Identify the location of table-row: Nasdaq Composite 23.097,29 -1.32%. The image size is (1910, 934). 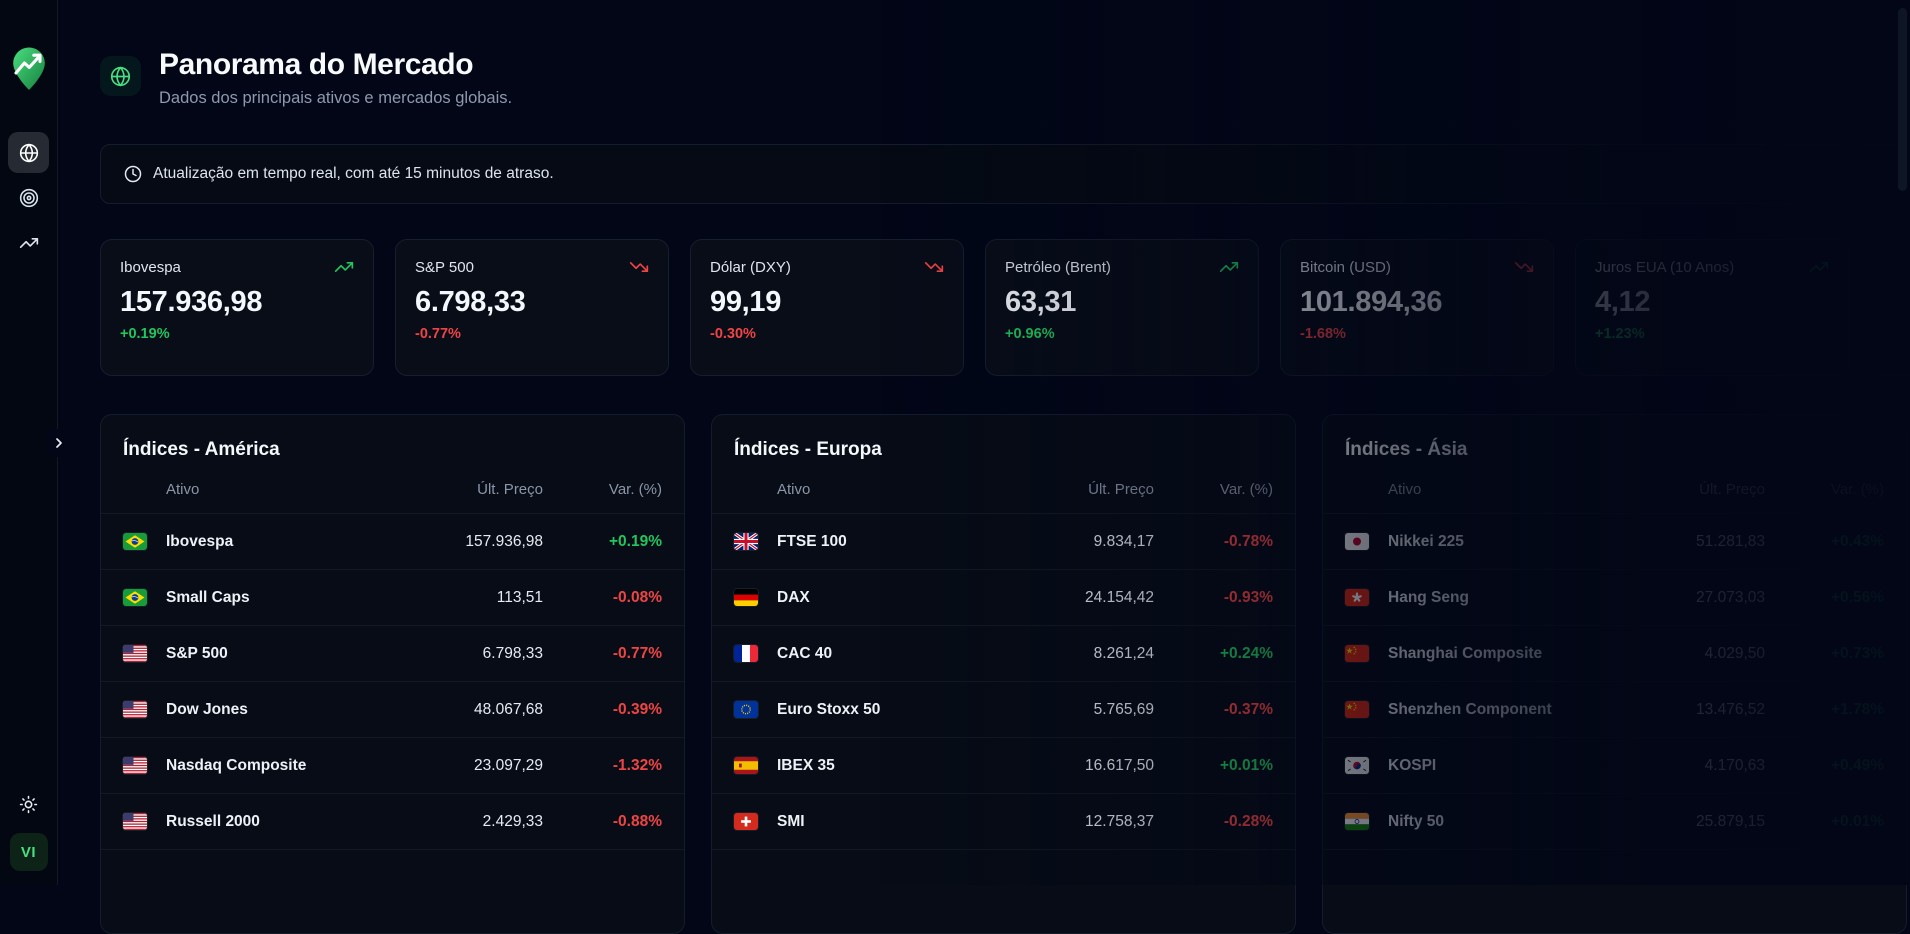
(392, 765).